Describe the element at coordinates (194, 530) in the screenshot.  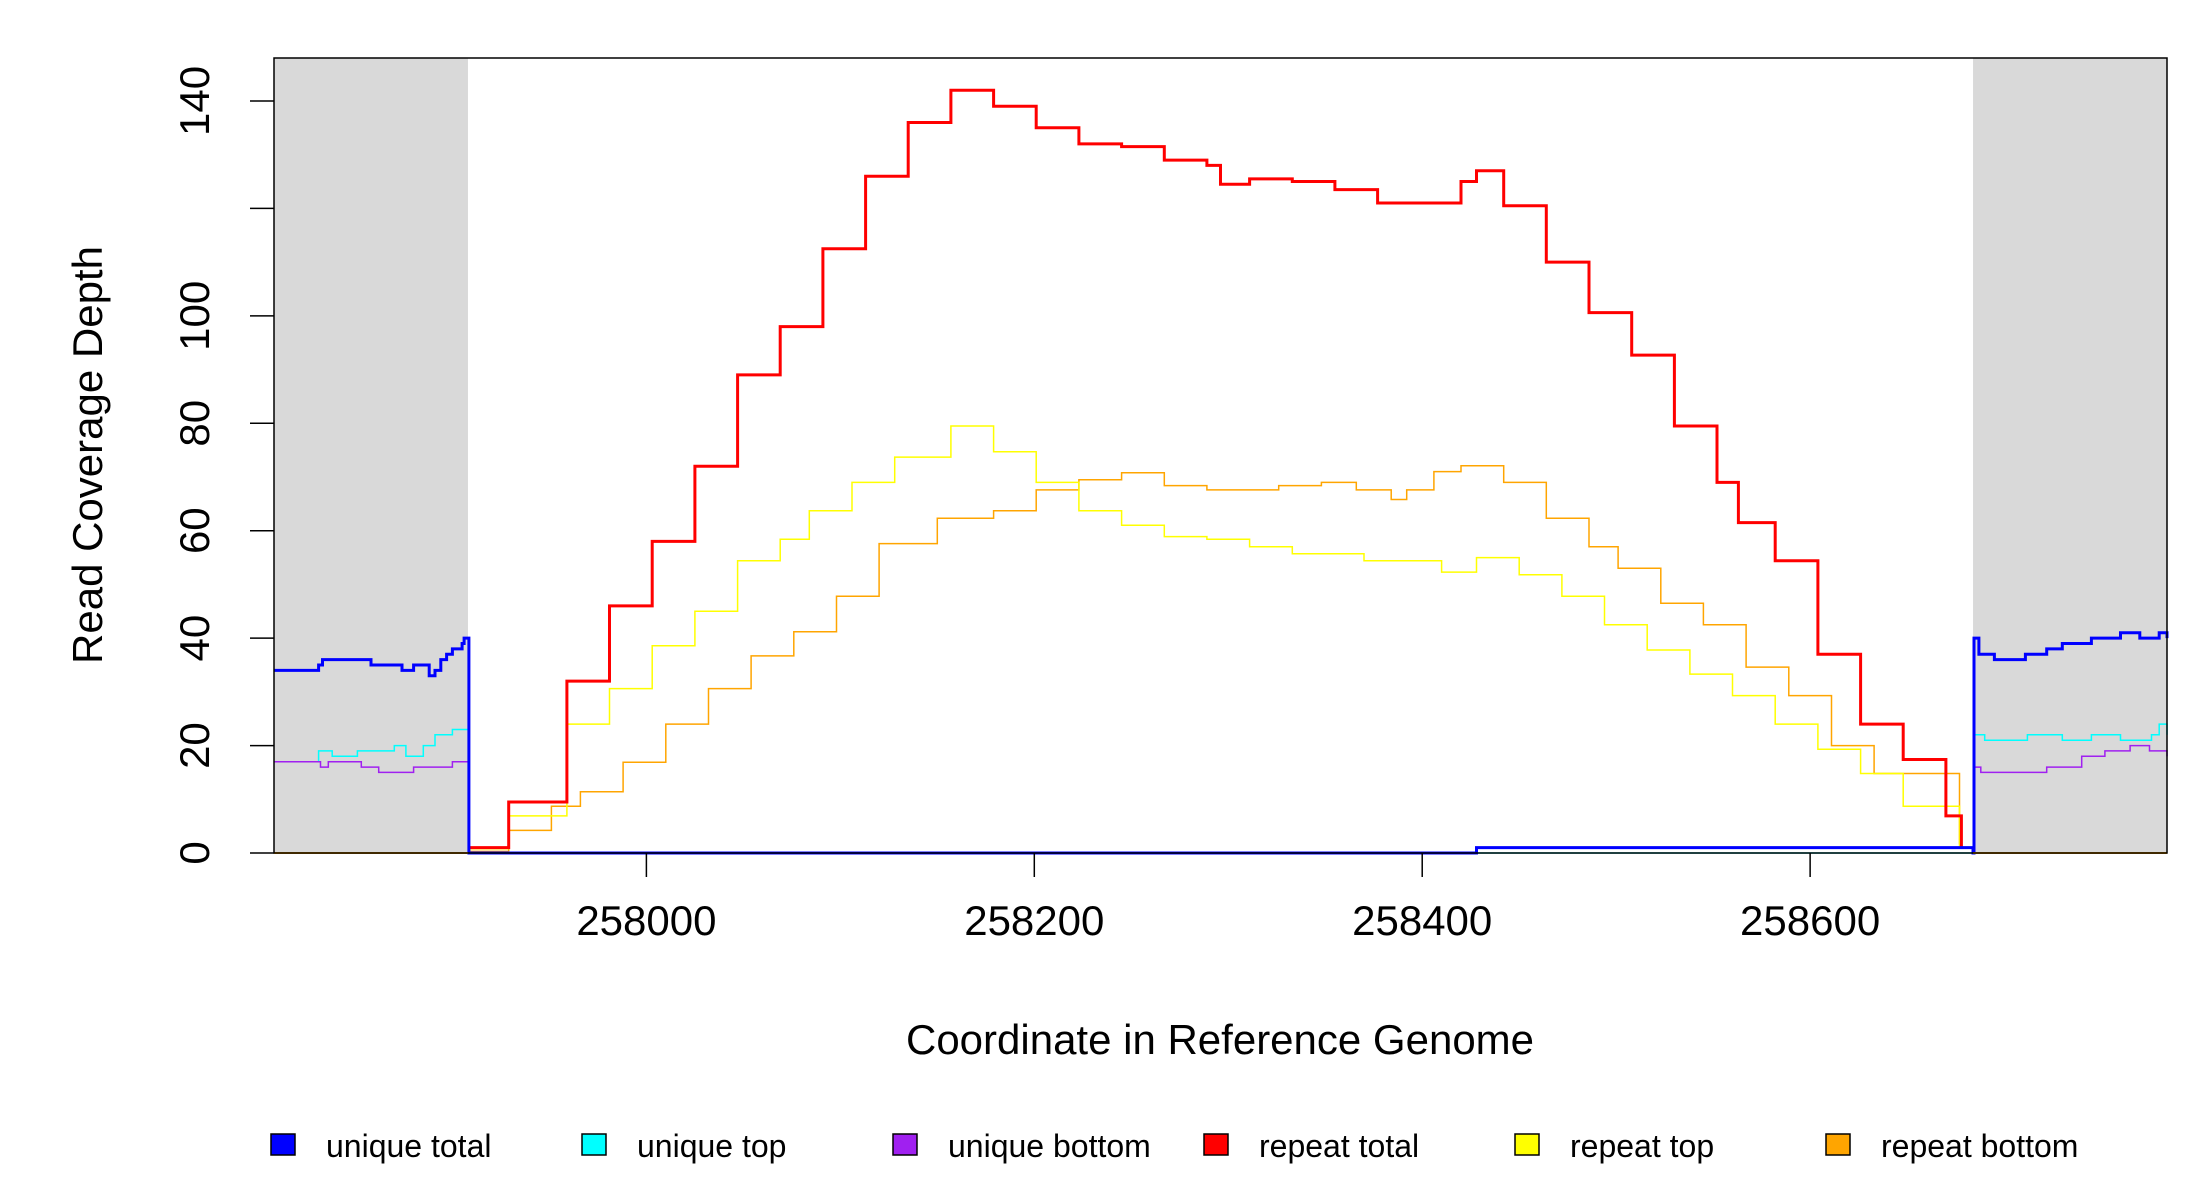
I see `y-tick-label: 60` at that location.